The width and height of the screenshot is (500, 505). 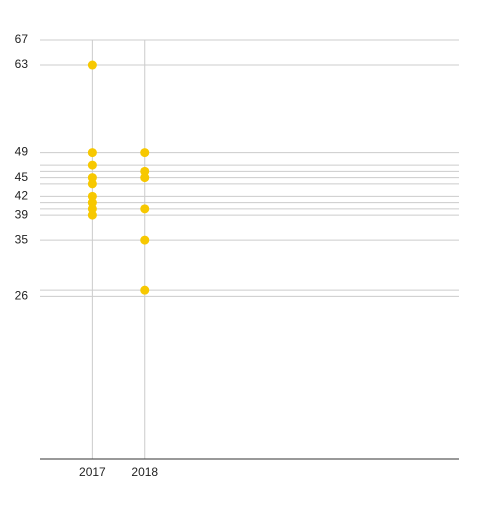 What do you see at coordinates (22, 152) in the screenshot?
I see `y-tick-label: 49` at bounding box center [22, 152].